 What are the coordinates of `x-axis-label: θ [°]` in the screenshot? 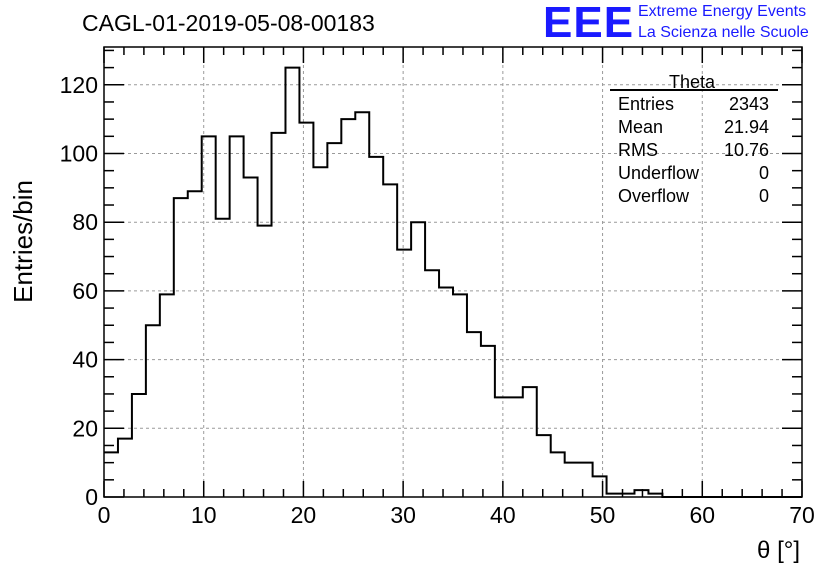 It's located at (778, 550).